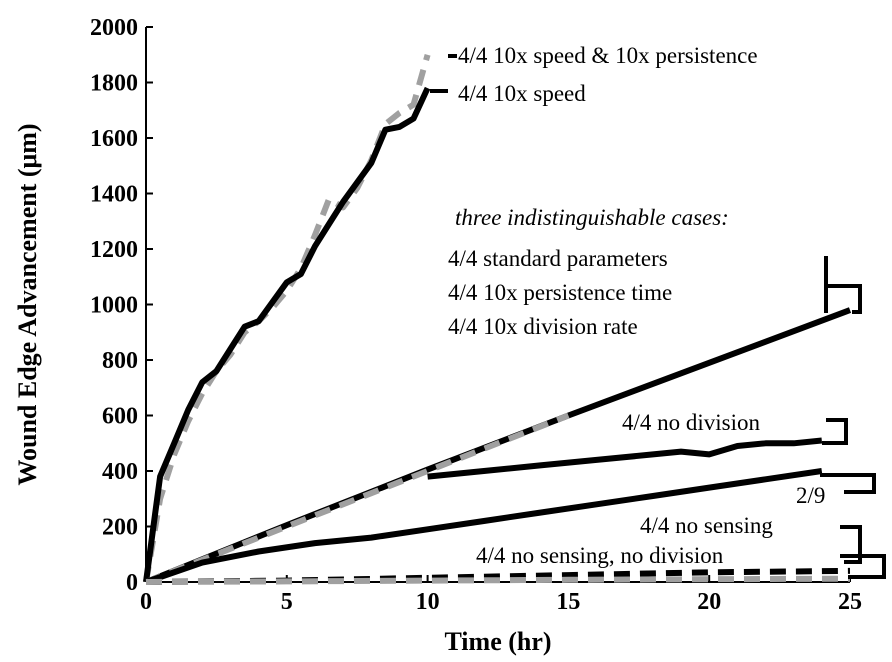 The height and width of the screenshot is (662, 892). I want to click on y-tick-label: 400, so click(120, 472).